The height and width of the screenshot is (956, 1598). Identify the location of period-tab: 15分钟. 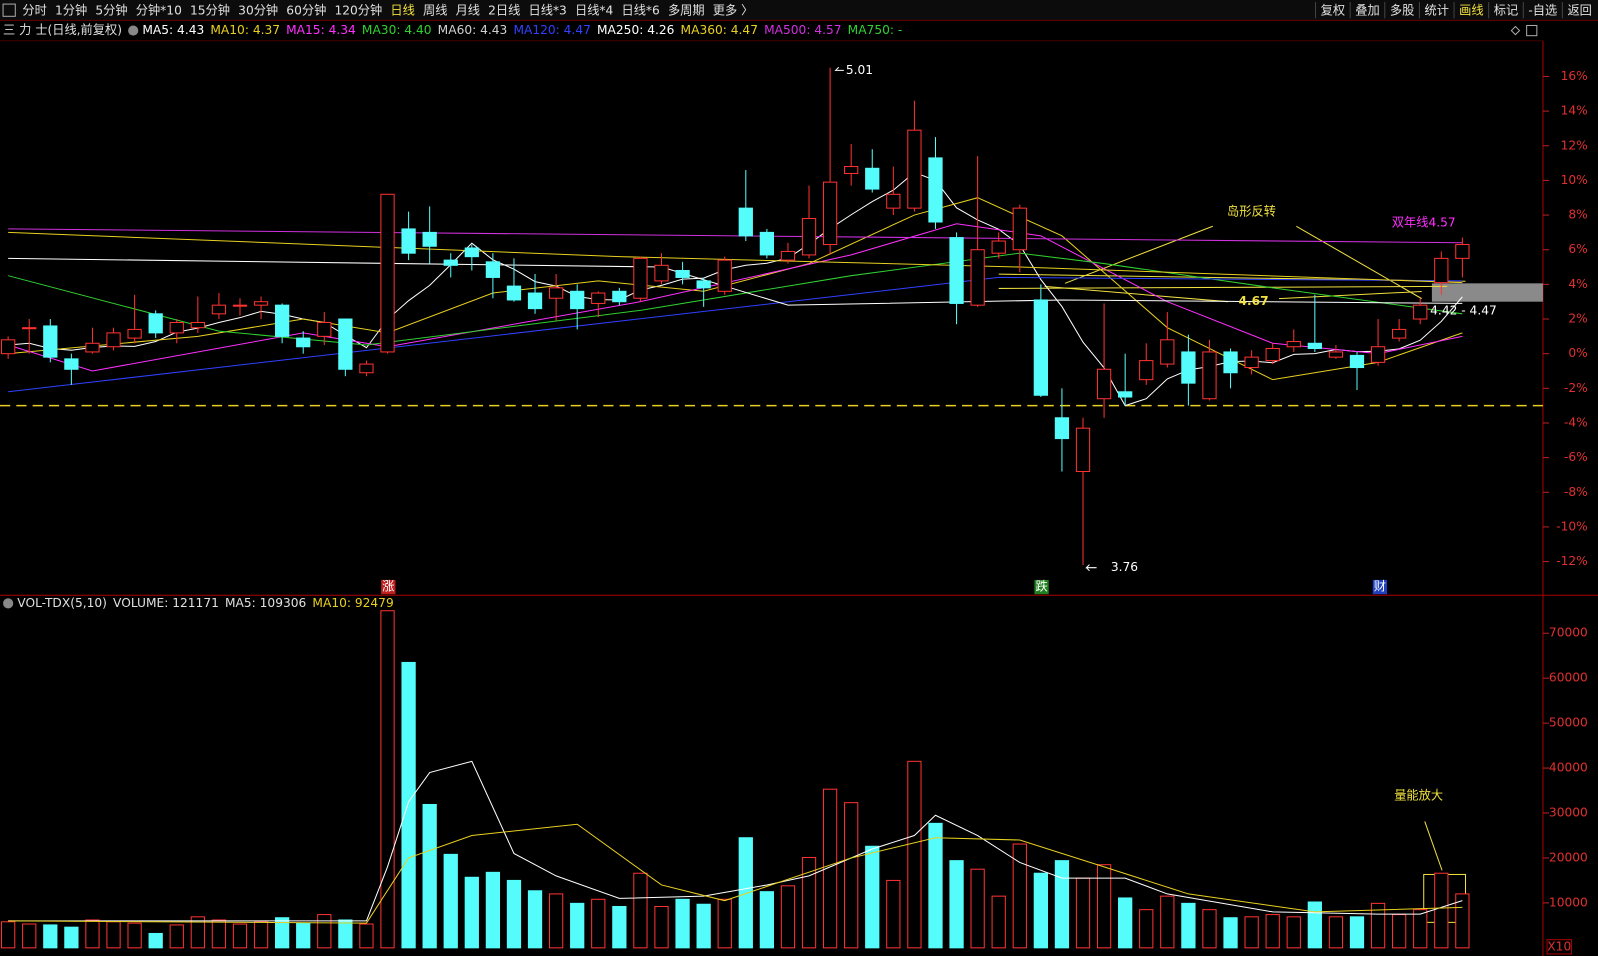
(210, 10).